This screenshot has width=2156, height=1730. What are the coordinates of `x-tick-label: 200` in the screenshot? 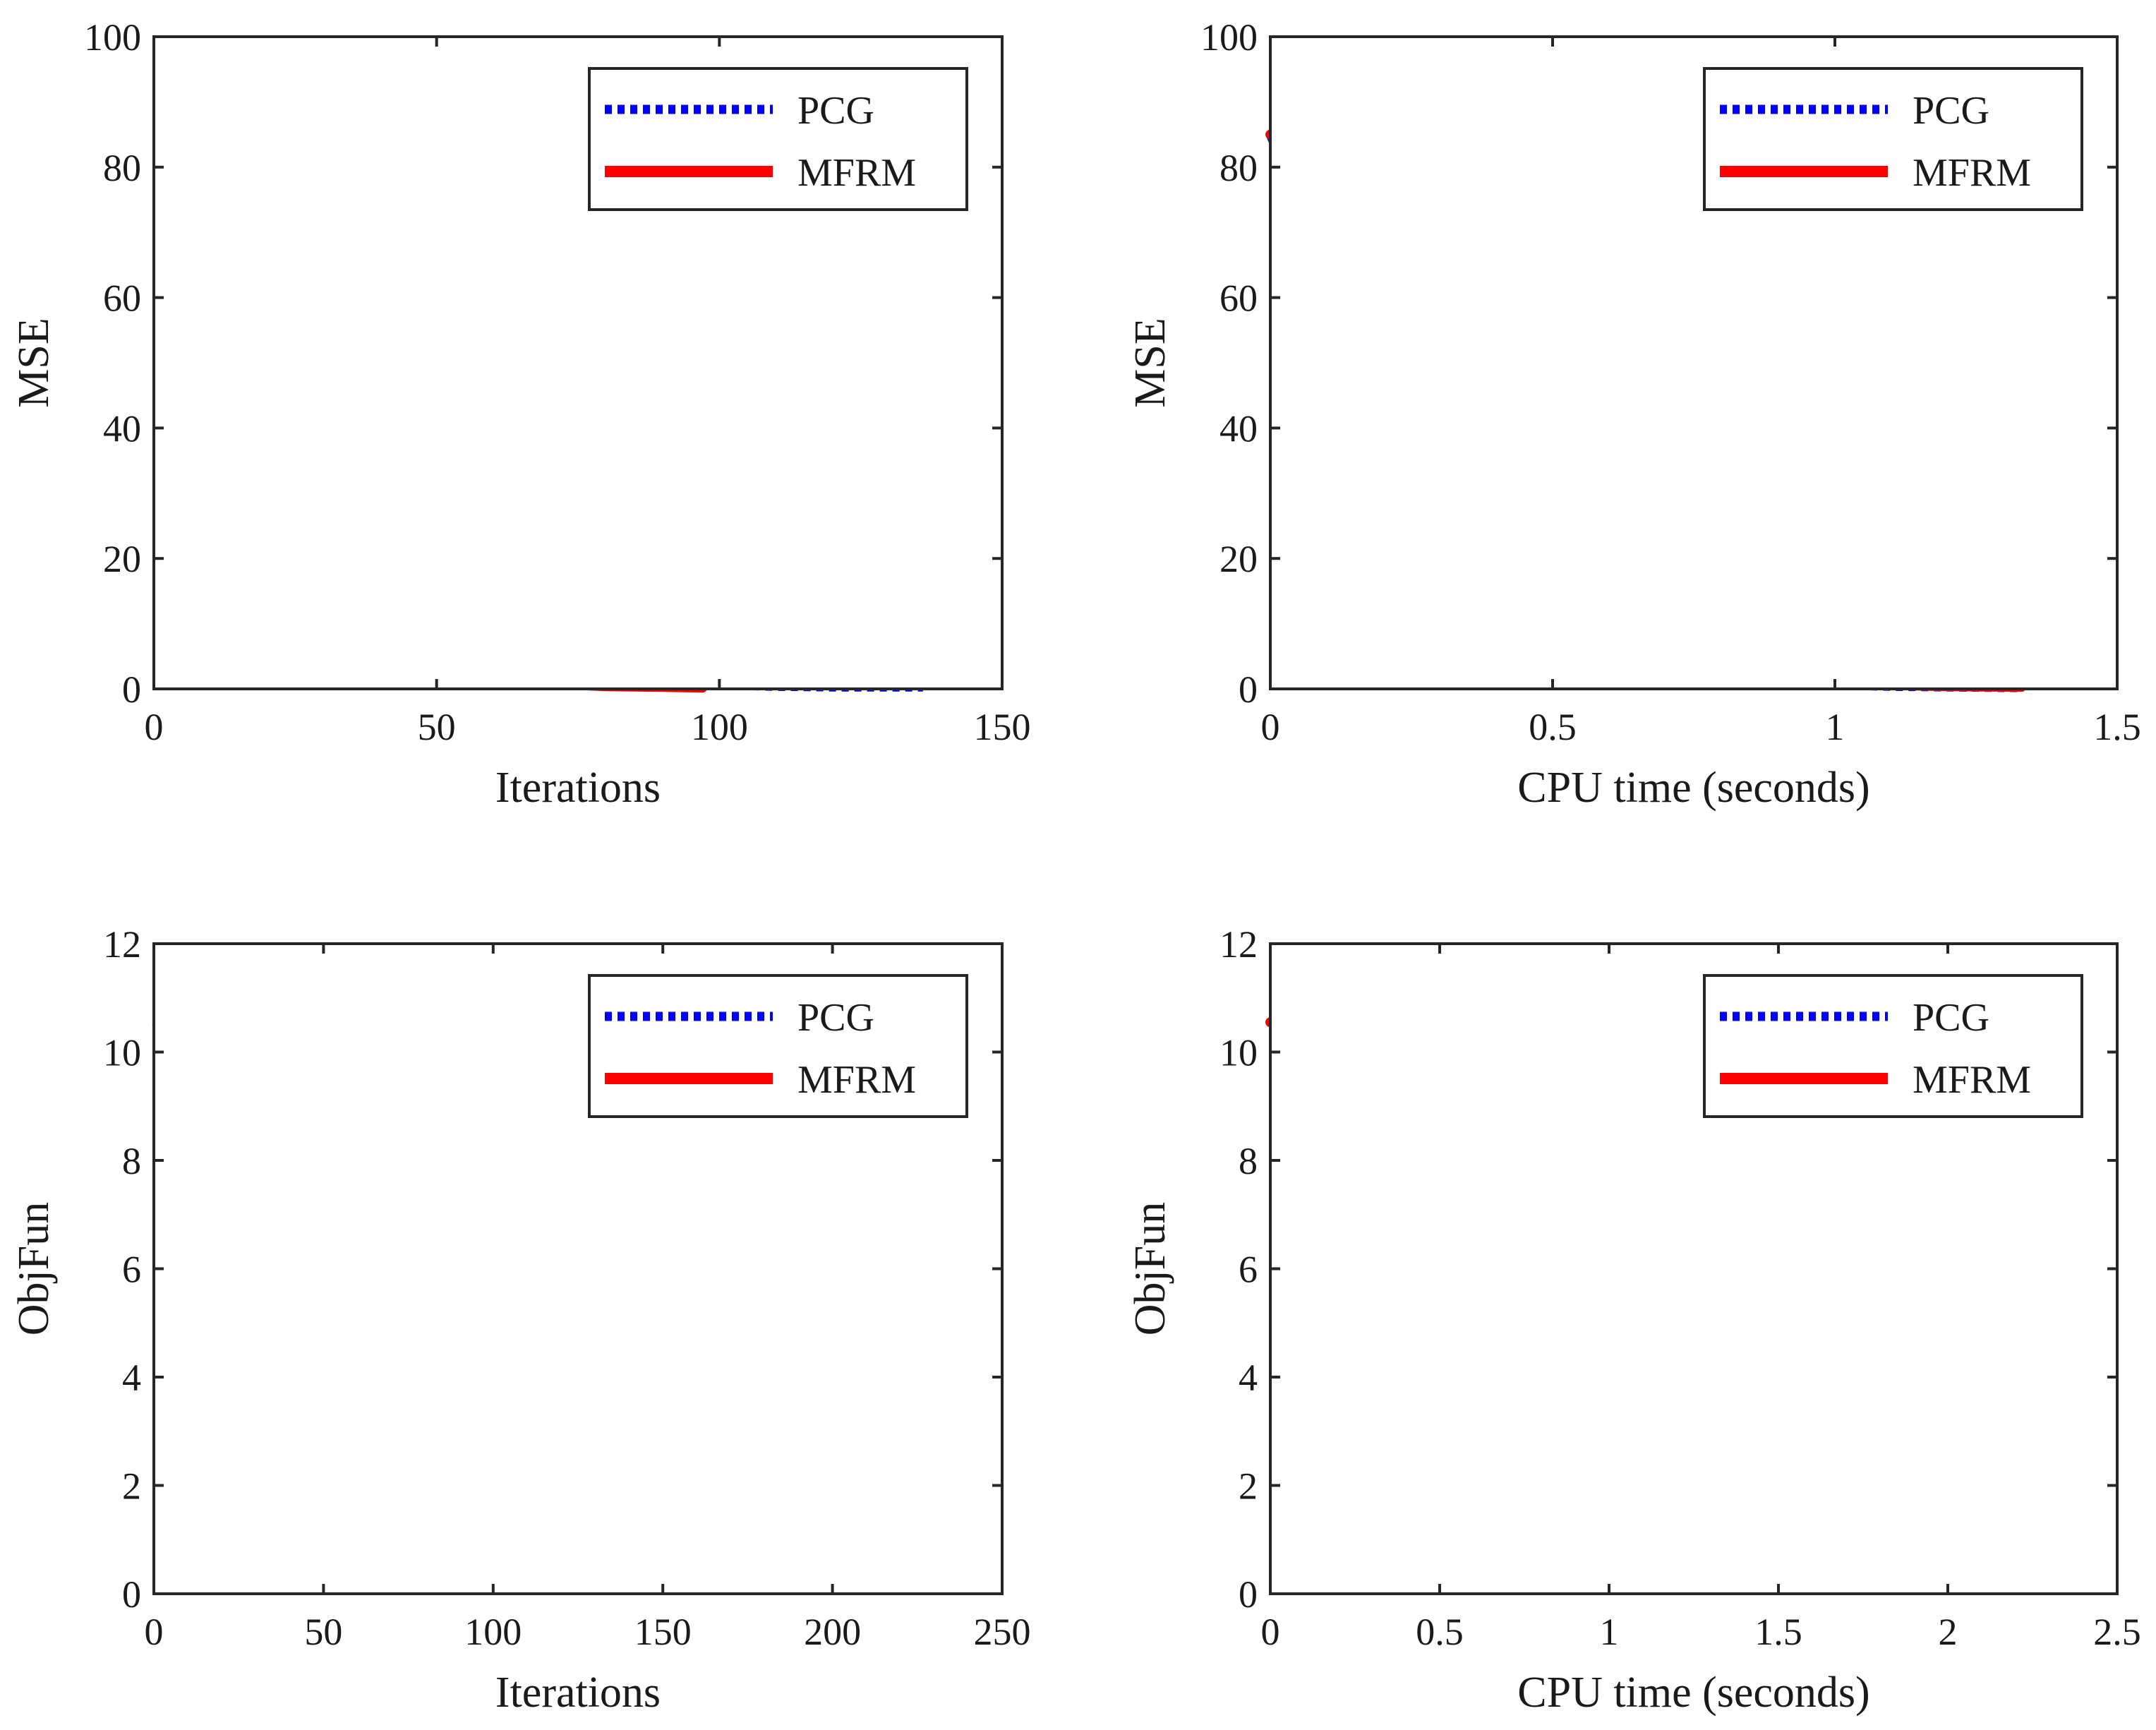 It's located at (832, 1632).